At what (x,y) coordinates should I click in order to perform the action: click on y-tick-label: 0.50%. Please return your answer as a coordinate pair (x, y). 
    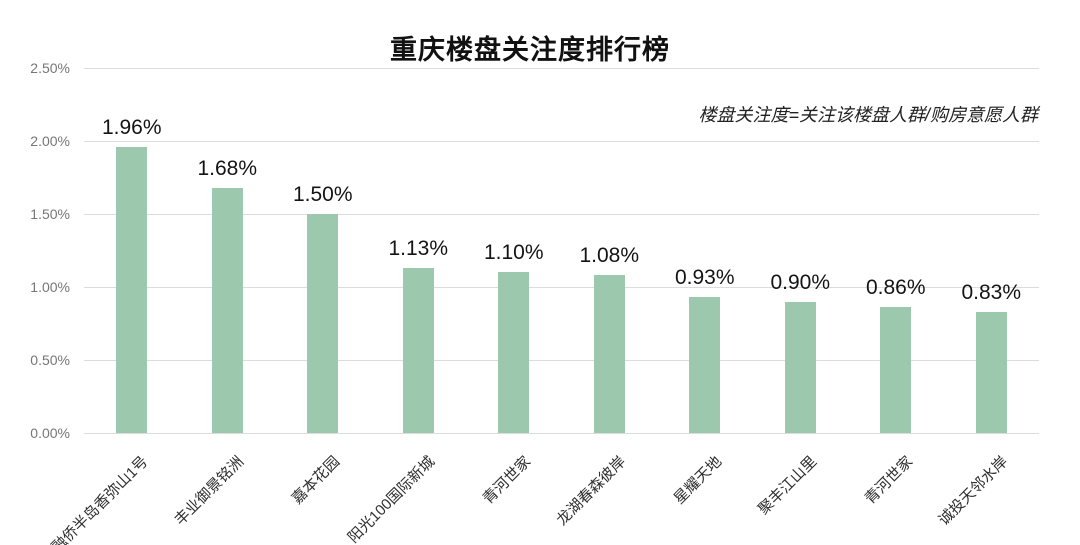
    Looking at the image, I should click on (50, 360).